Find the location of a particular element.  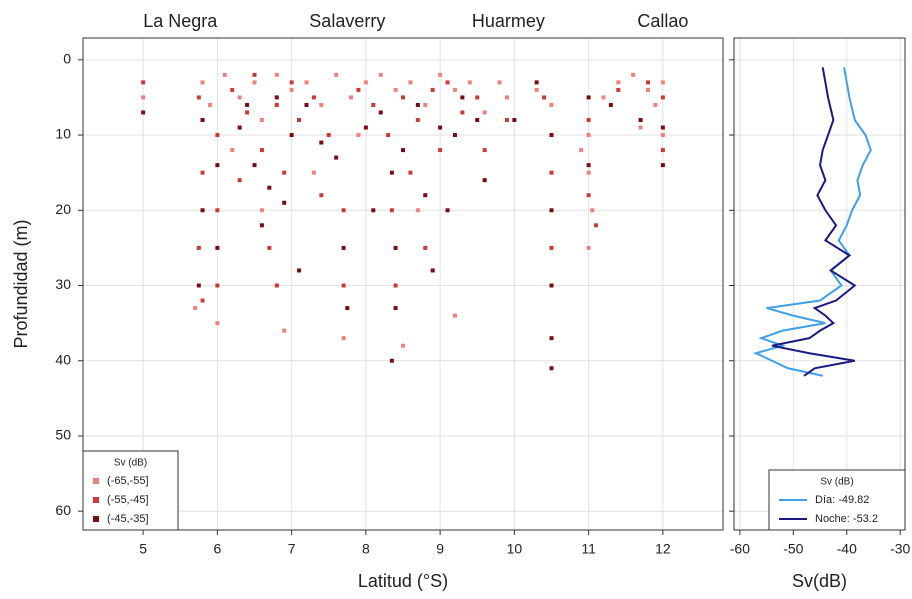

legend-title: Sv (dB) is located at coordinates (836, 482).